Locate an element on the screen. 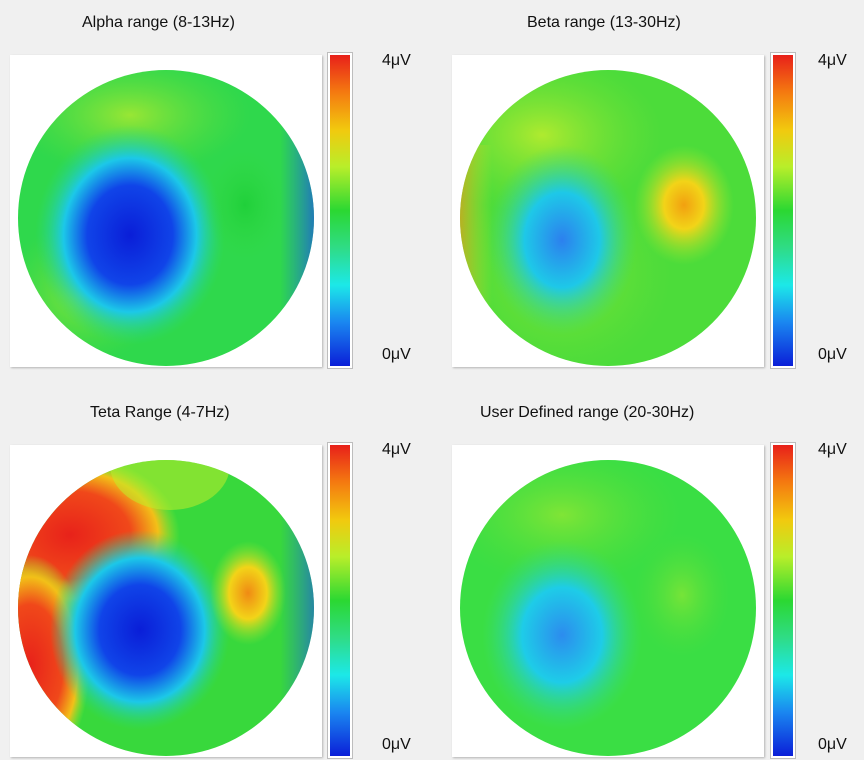  scale-max-label-user-defined: 4μV is located at coordinates (832, 449).